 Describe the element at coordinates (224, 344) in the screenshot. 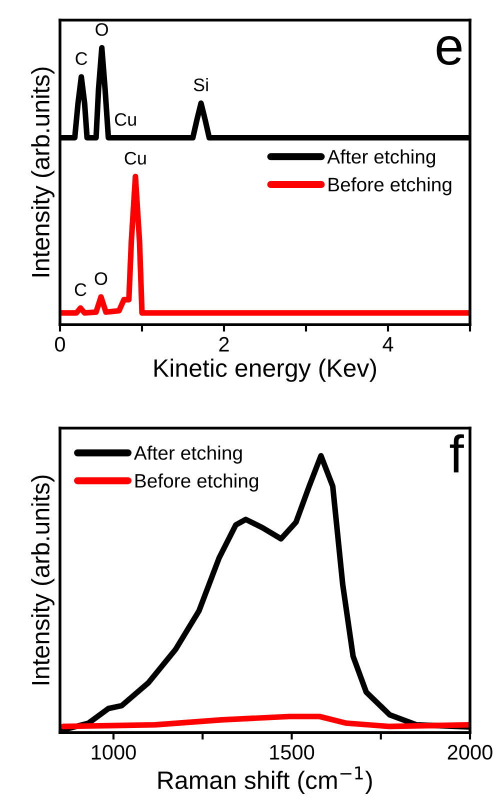

I see `x-tick-label: 2` at that location.